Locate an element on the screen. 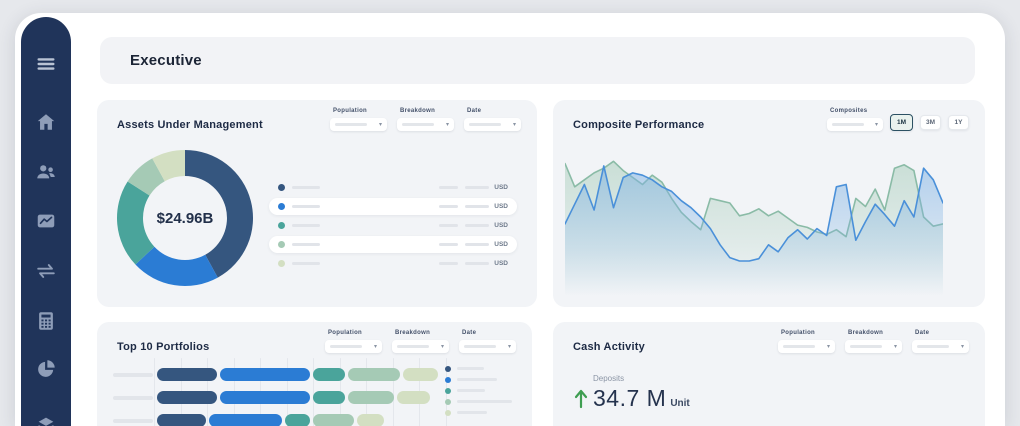 The height and width of the screenshot is (426, 1020). card-title: Top 10 Portfolios is located at coordinates (163, 347).